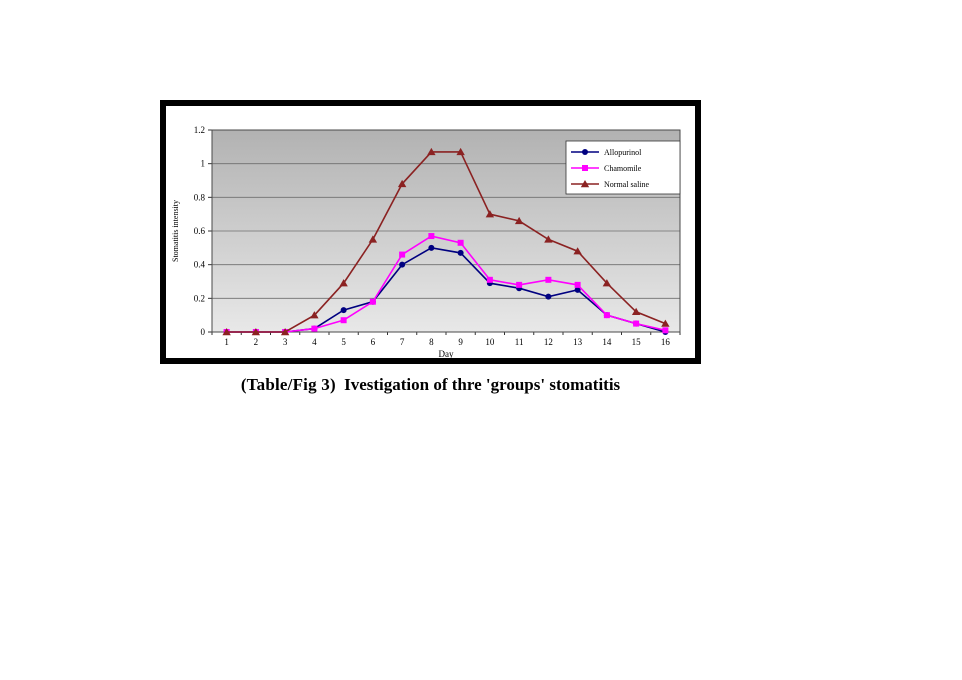  What do you see at coordinates (175, 231) in the screenshot?
I see `y-axis-title: Stomatitis intensity` at bounding box center [175, 231].